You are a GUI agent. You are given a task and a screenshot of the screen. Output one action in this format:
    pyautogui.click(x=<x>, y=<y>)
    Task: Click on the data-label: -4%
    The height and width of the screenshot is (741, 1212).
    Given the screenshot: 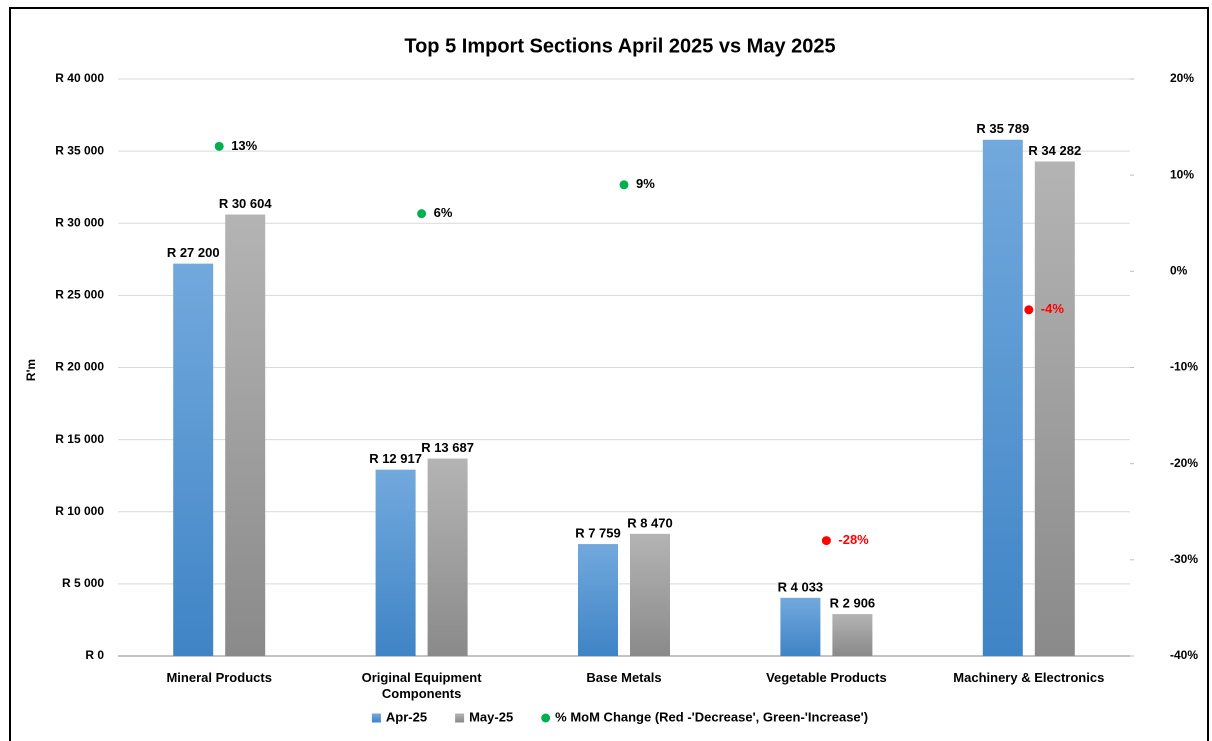 What is the action you would take?
    pyautogui.click(x=1053, y=308)
    